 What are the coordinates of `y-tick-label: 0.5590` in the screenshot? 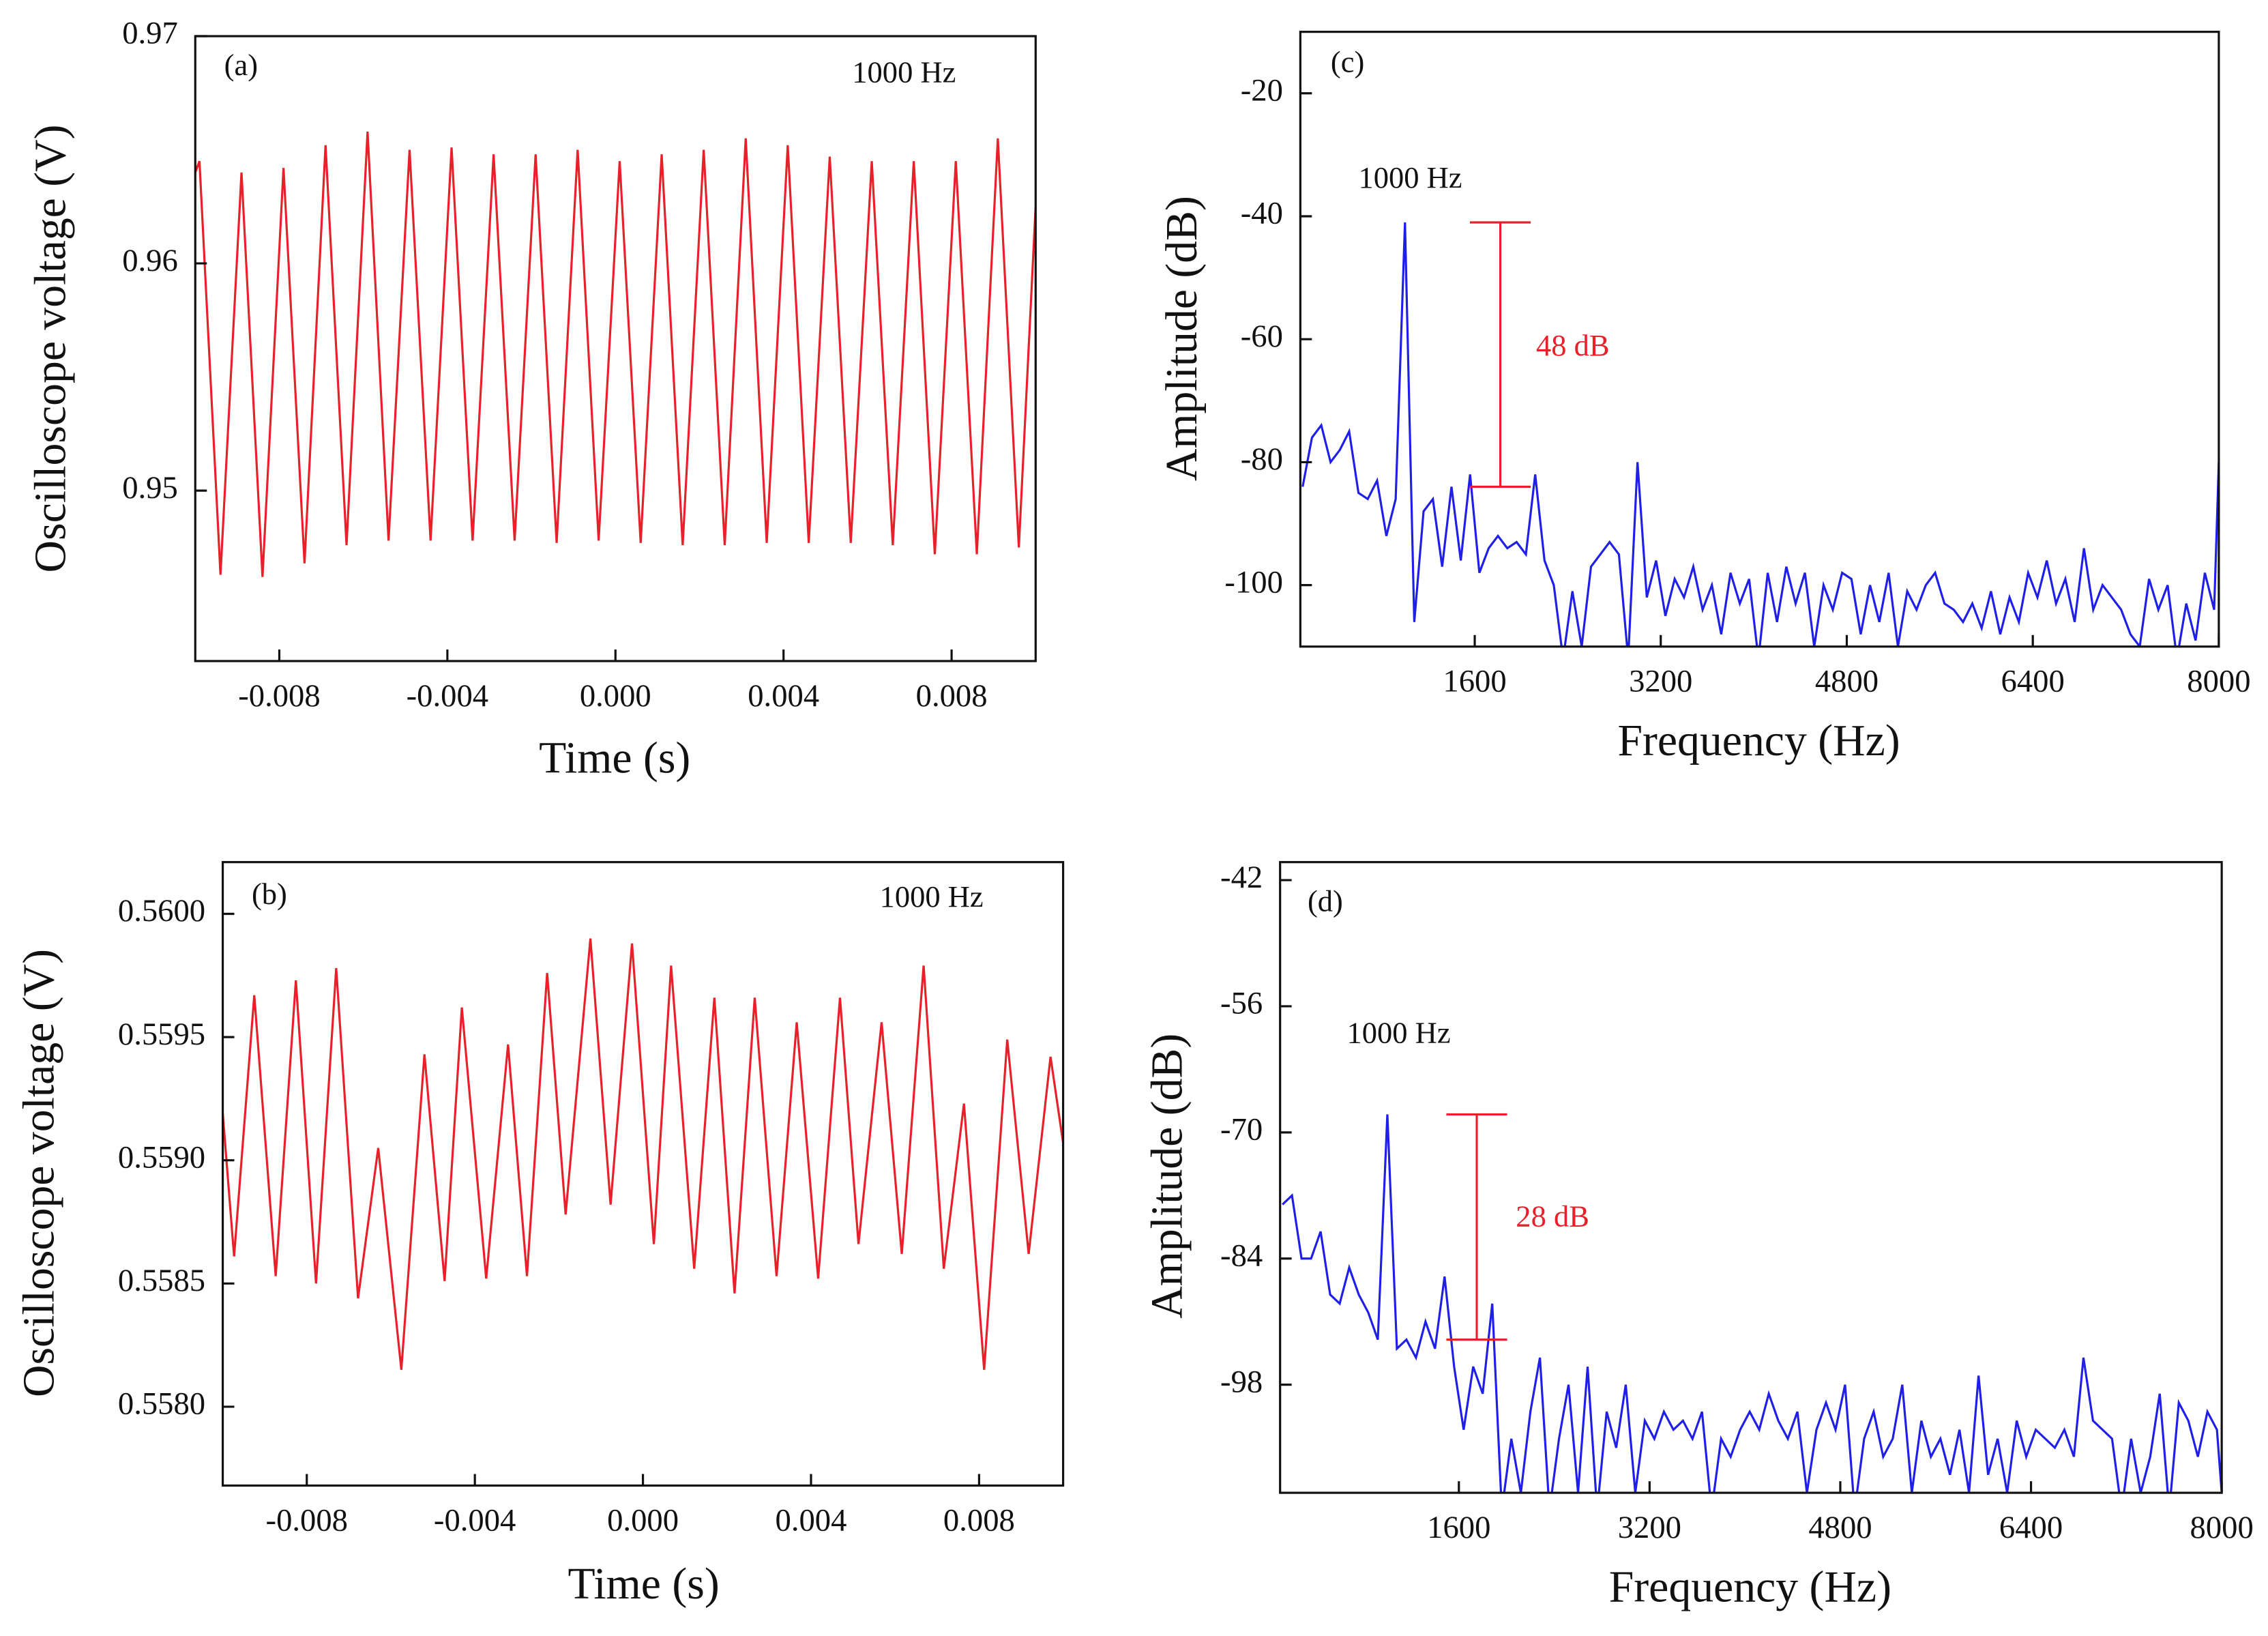 It's located at (161, 1157).